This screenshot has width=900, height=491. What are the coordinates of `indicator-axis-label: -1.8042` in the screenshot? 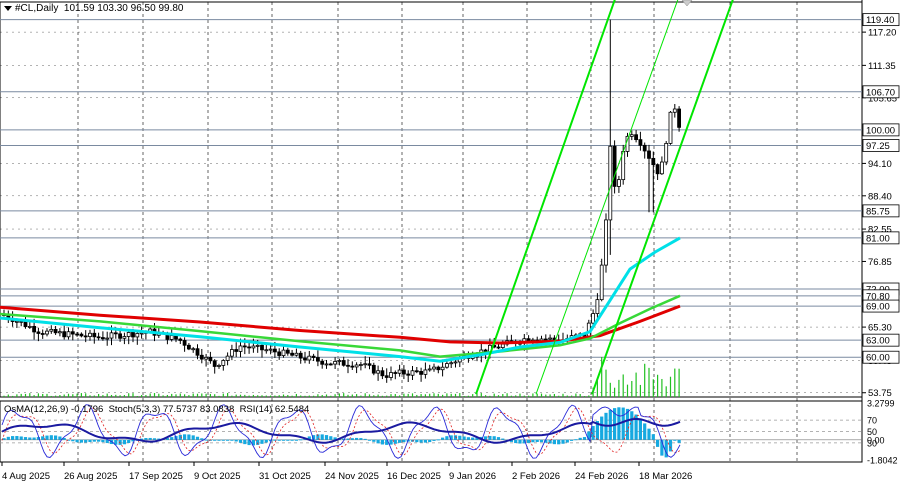 It's located at (882, 461).